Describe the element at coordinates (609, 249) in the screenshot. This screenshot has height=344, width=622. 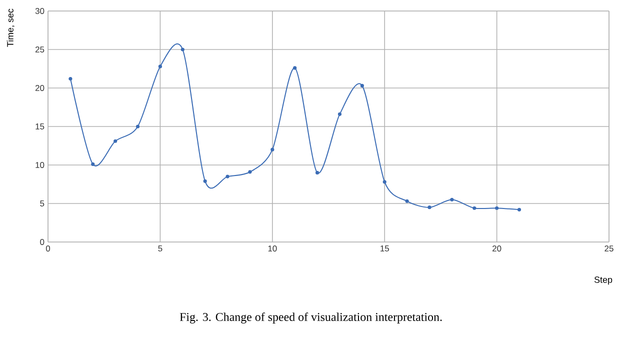
I see `x-tick-label: 25` at that location.